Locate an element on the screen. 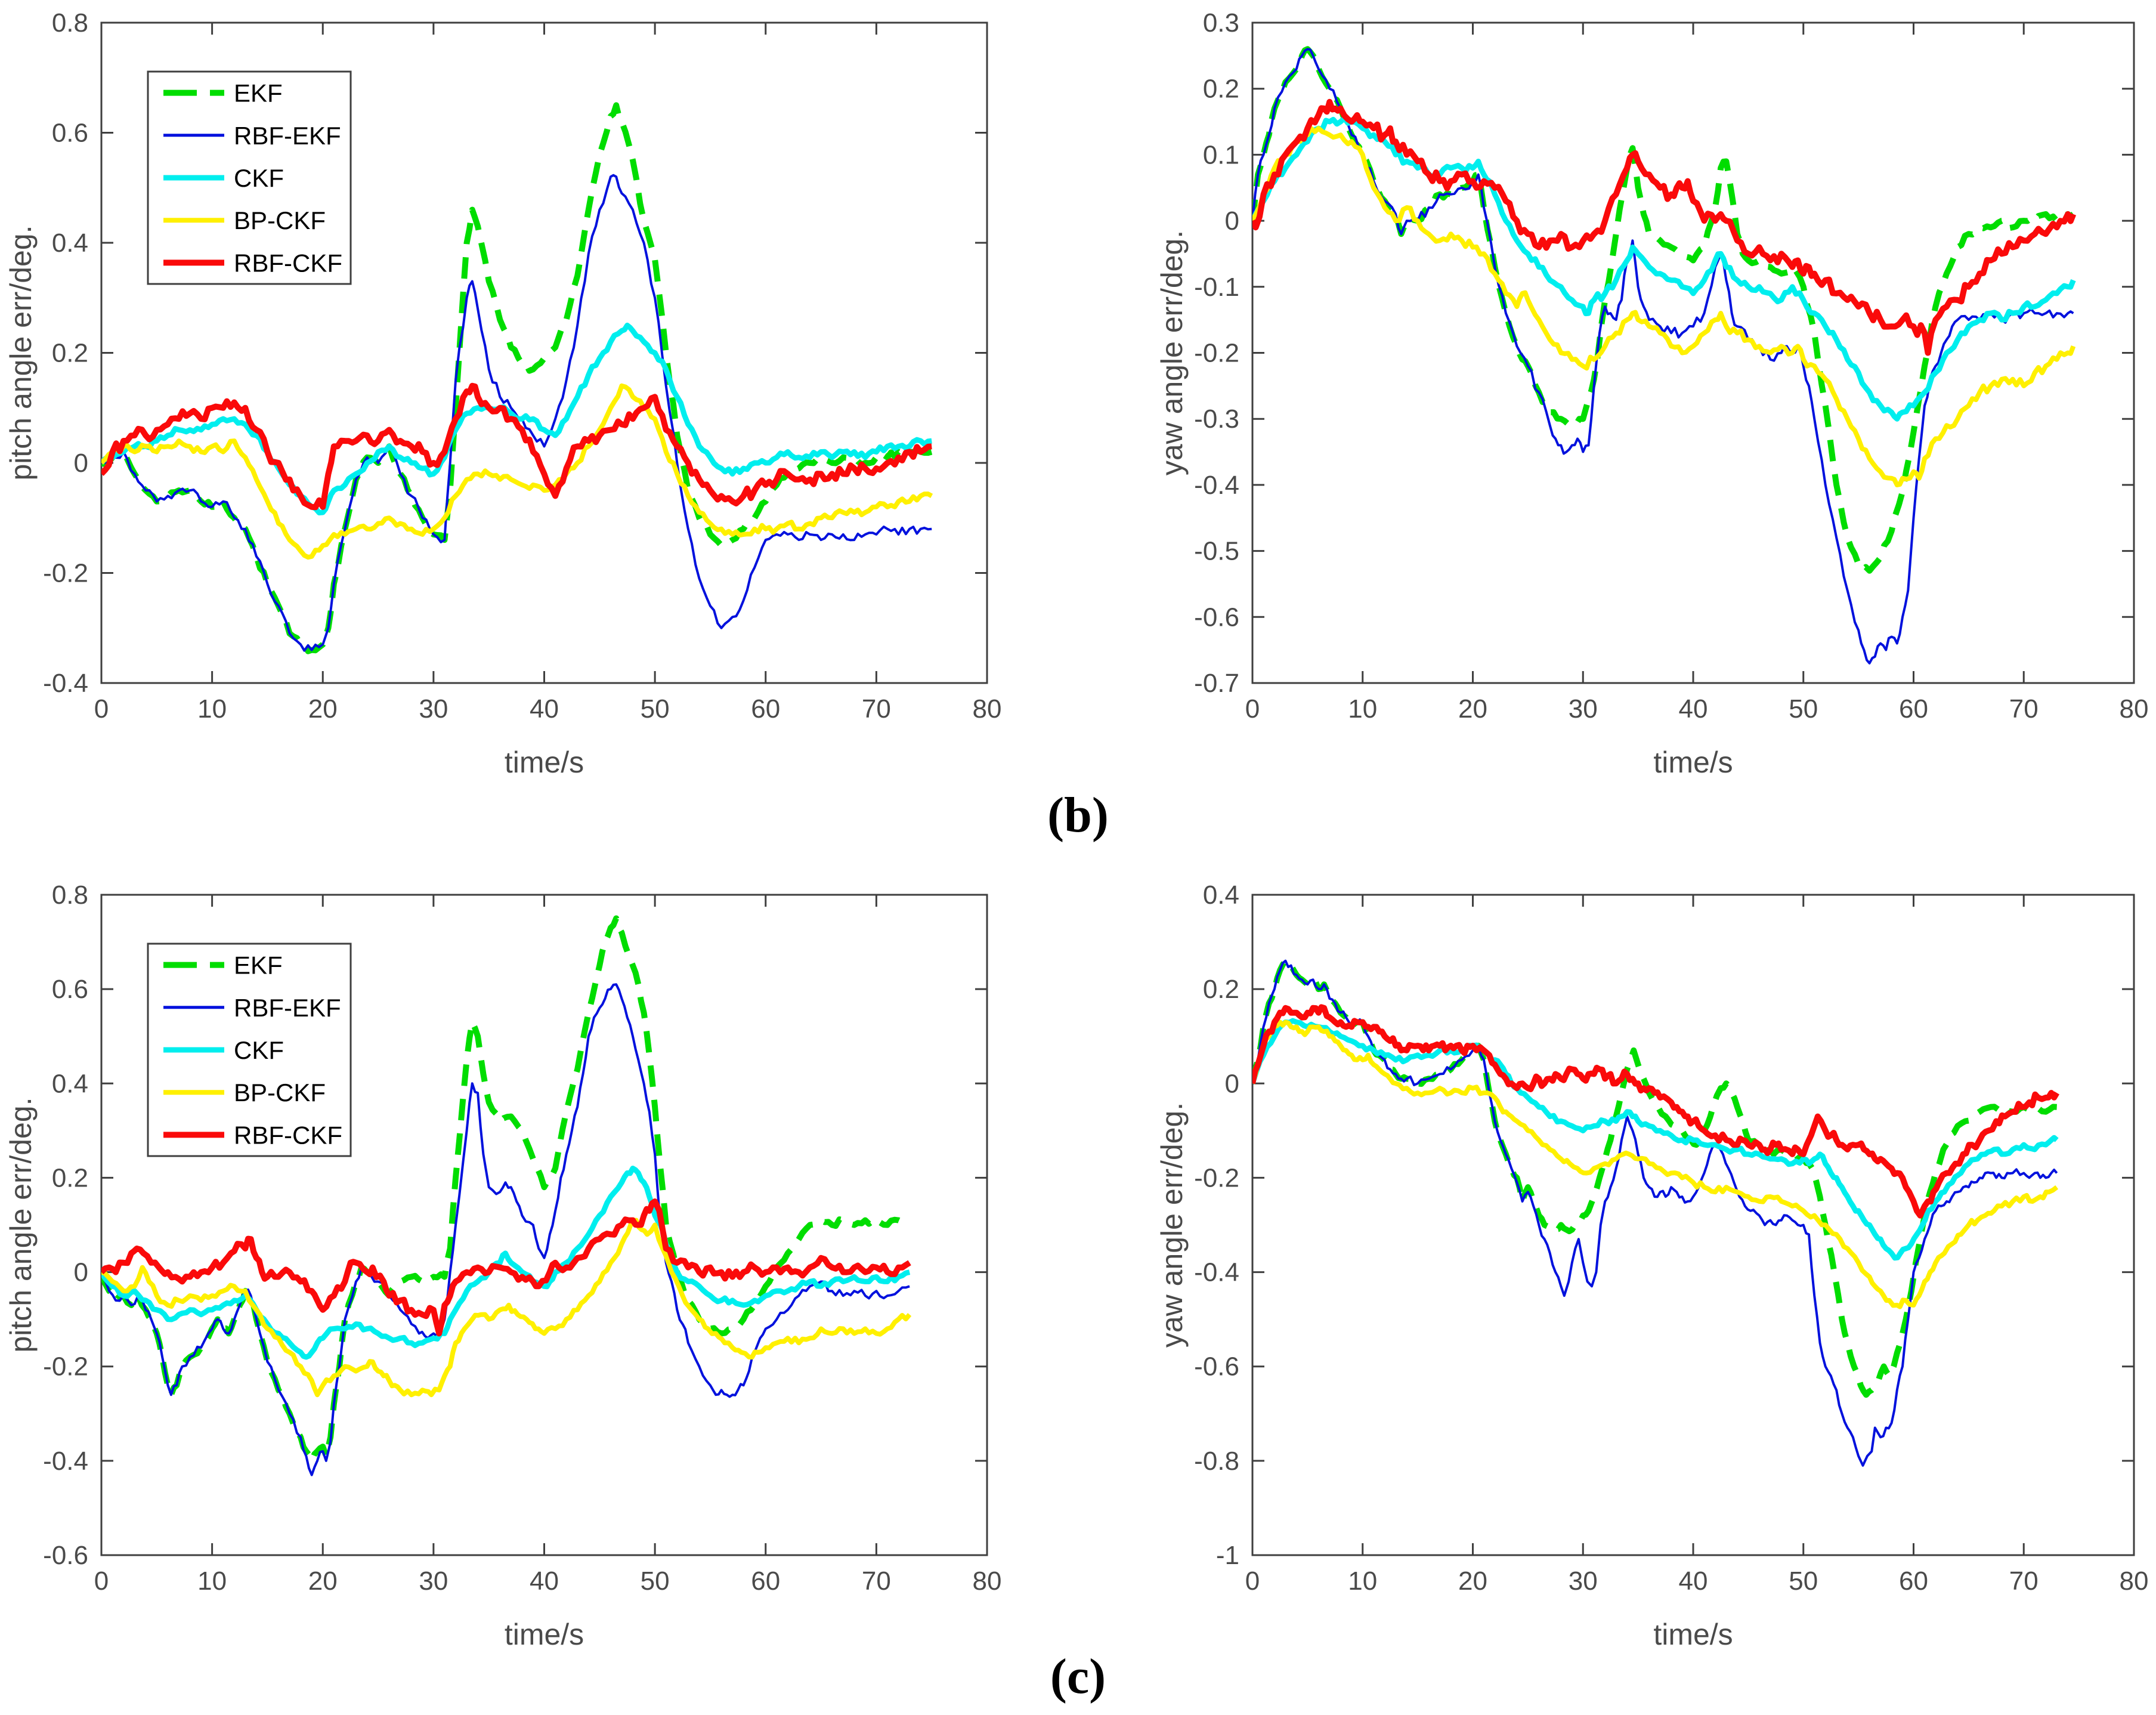  y-tick-label: -0.5 is located at coordinates (1216, 551).